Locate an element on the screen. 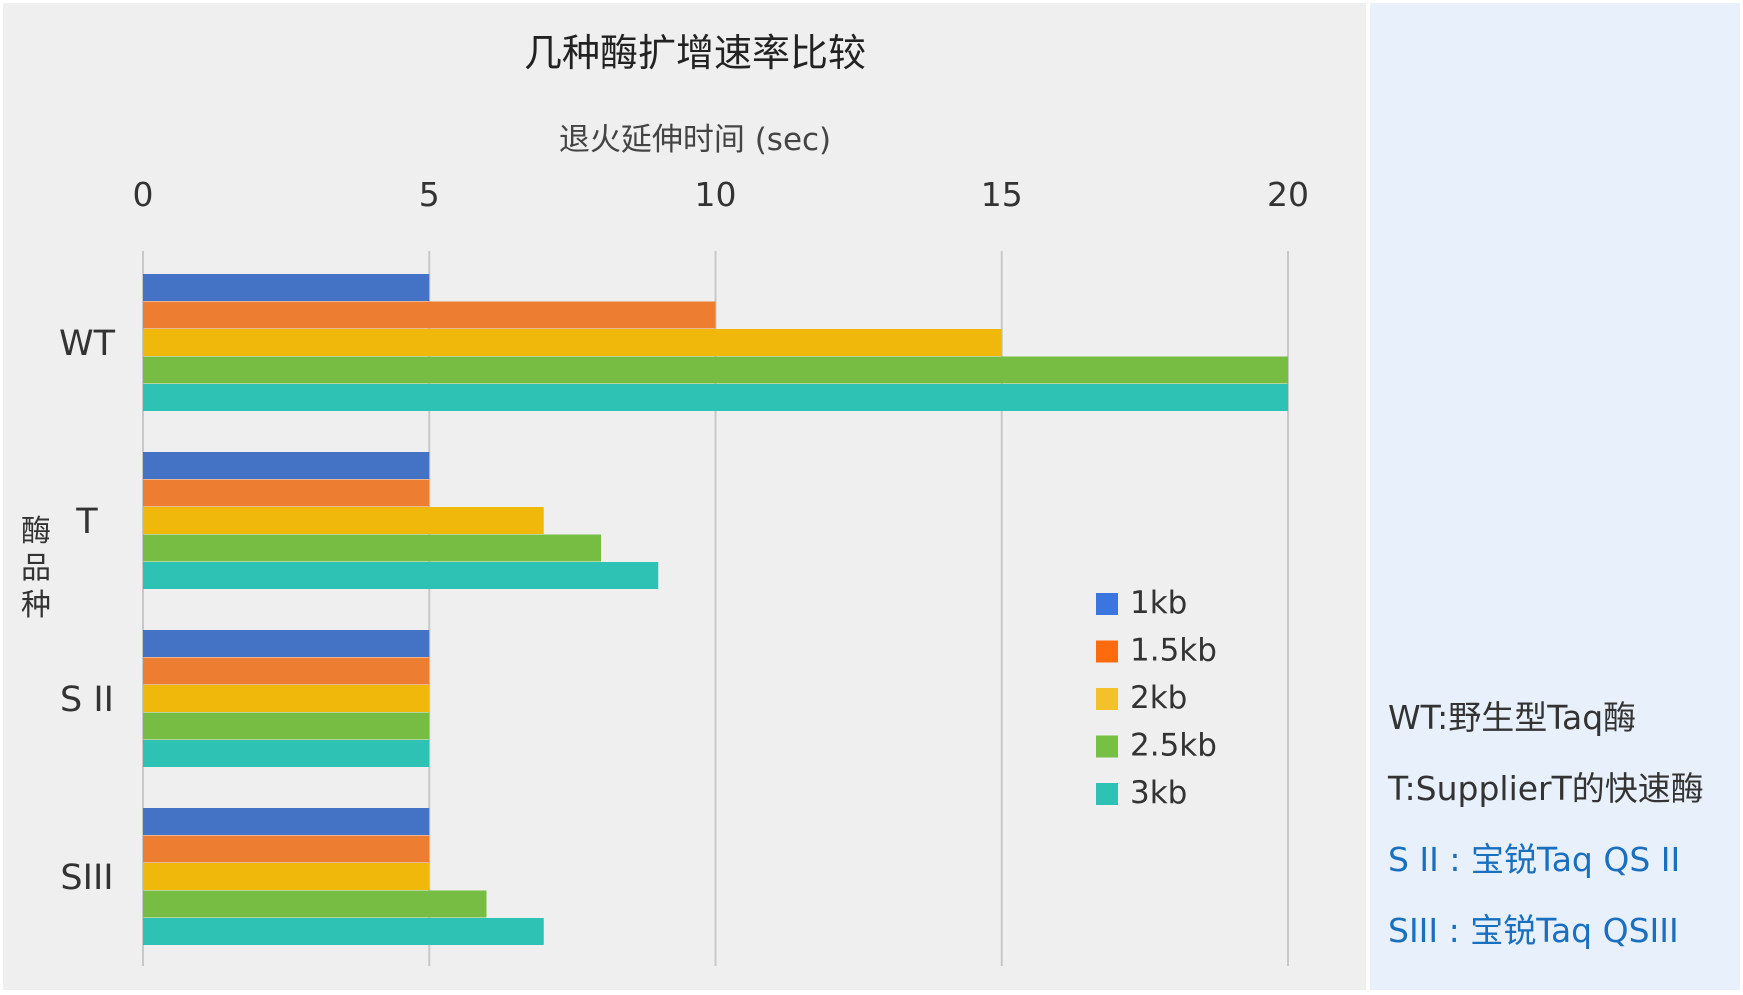  x-tick-label: 10 is located at coordinates (716, 194).